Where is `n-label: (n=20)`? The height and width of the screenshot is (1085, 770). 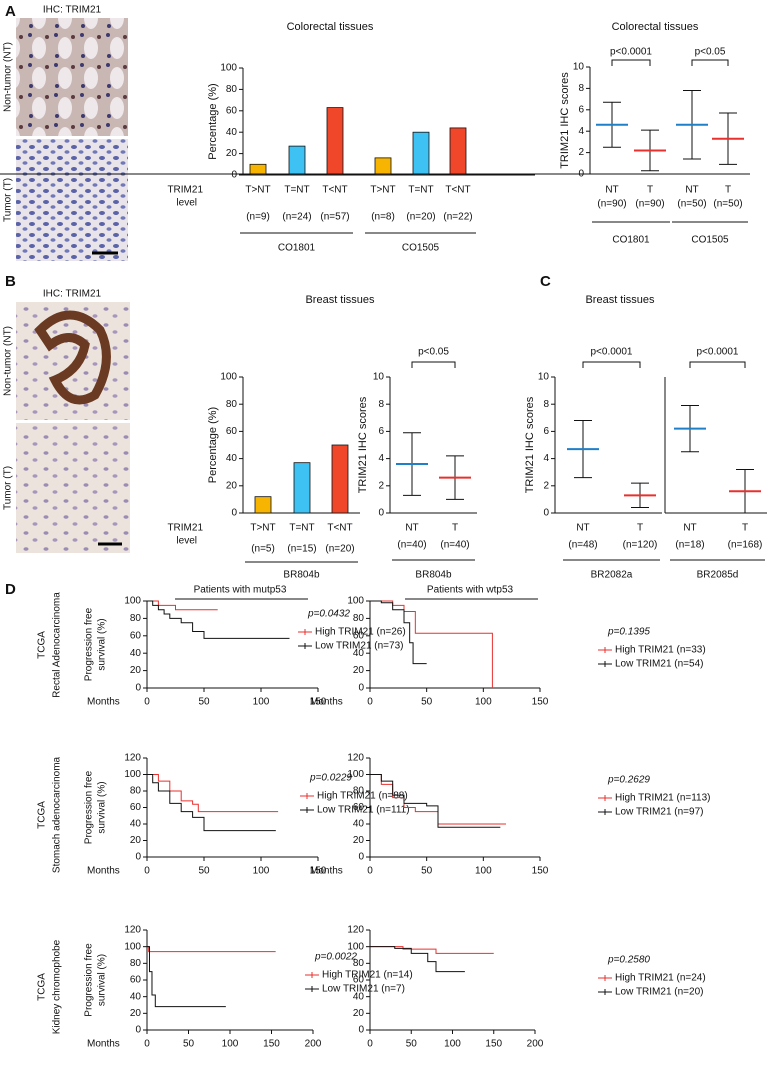 n-label: (n=20) is located at coordinates (420, 217).